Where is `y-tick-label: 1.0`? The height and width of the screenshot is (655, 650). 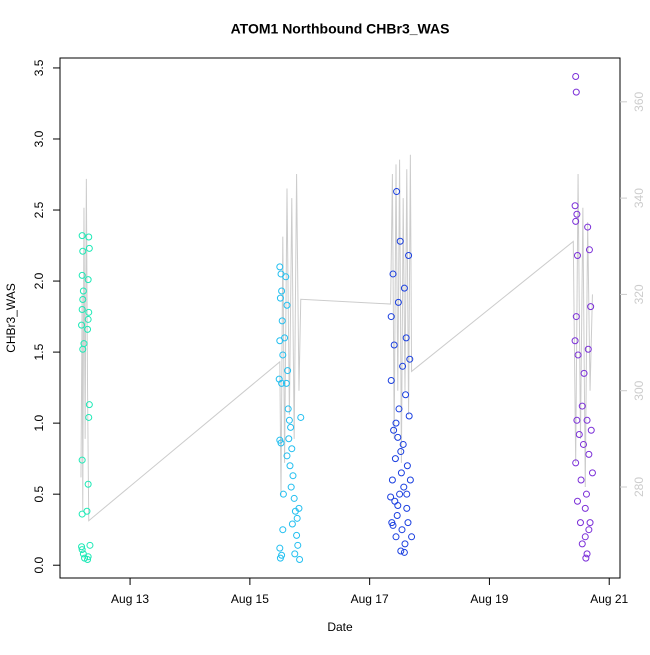 y-tick-label: 1.0 is located at coordinates (39, 422).